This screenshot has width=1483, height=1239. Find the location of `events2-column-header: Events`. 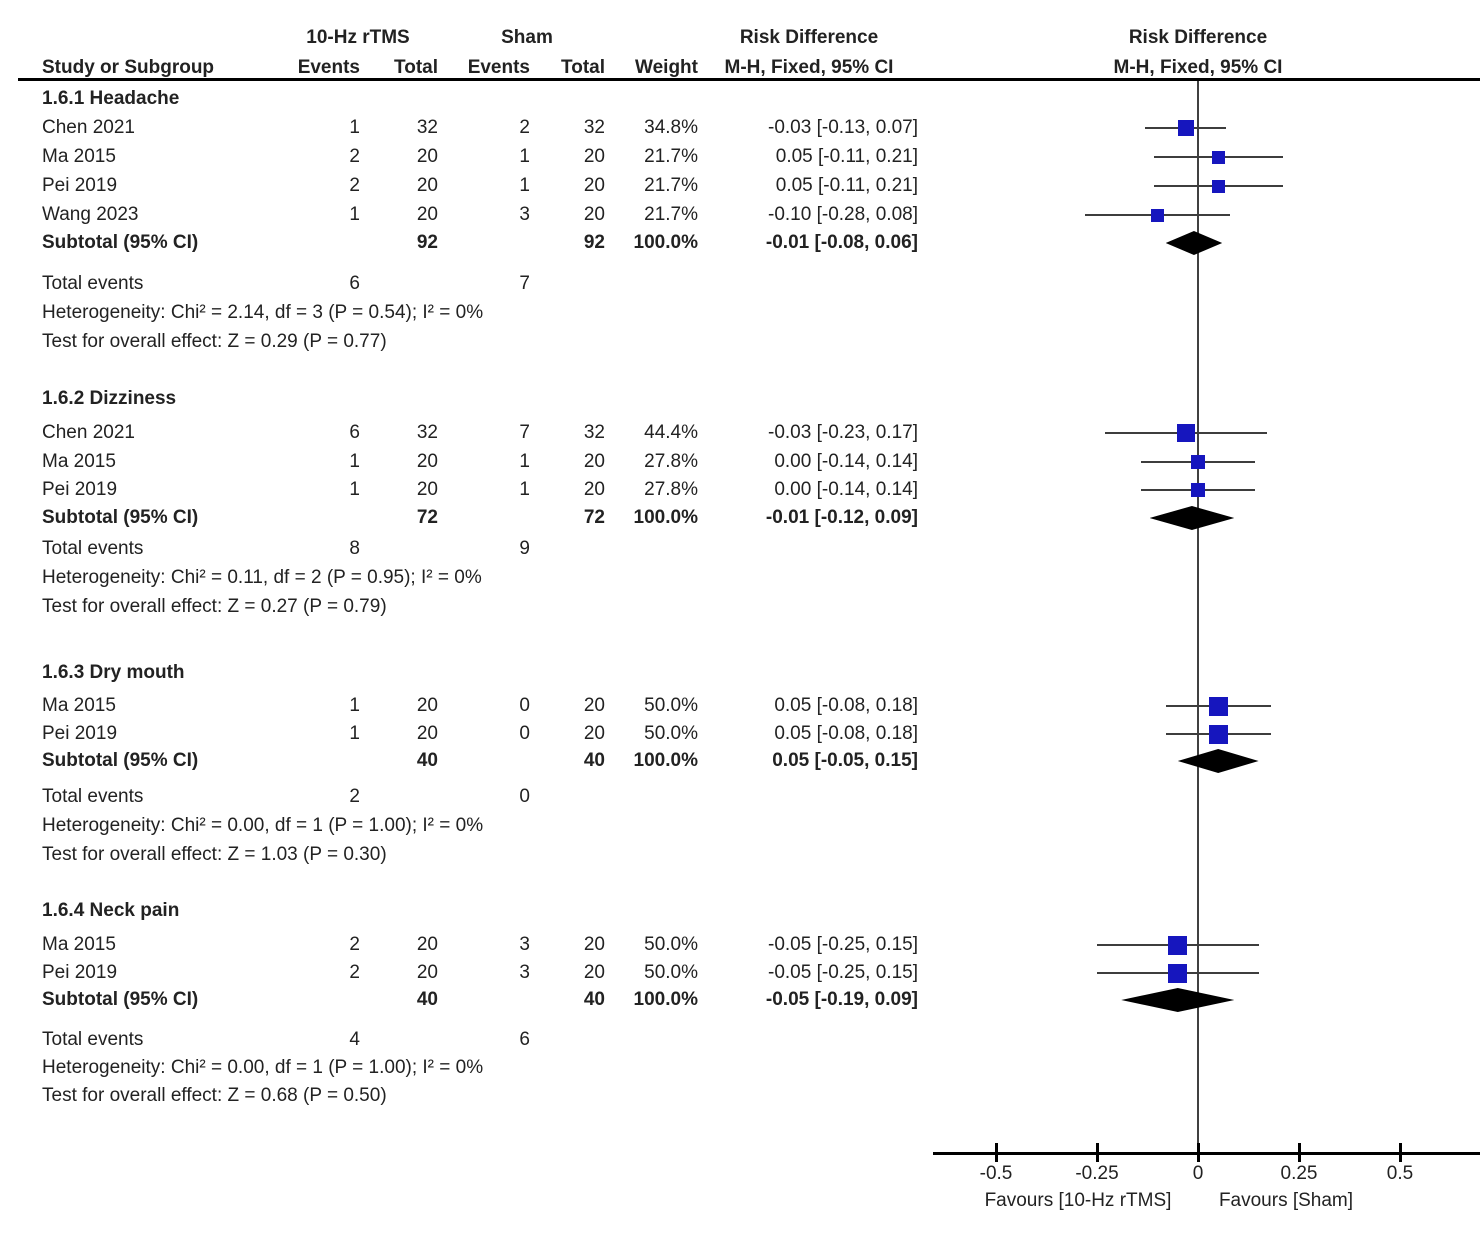

events2-column-header: Events is located at coordinates (498, 67).